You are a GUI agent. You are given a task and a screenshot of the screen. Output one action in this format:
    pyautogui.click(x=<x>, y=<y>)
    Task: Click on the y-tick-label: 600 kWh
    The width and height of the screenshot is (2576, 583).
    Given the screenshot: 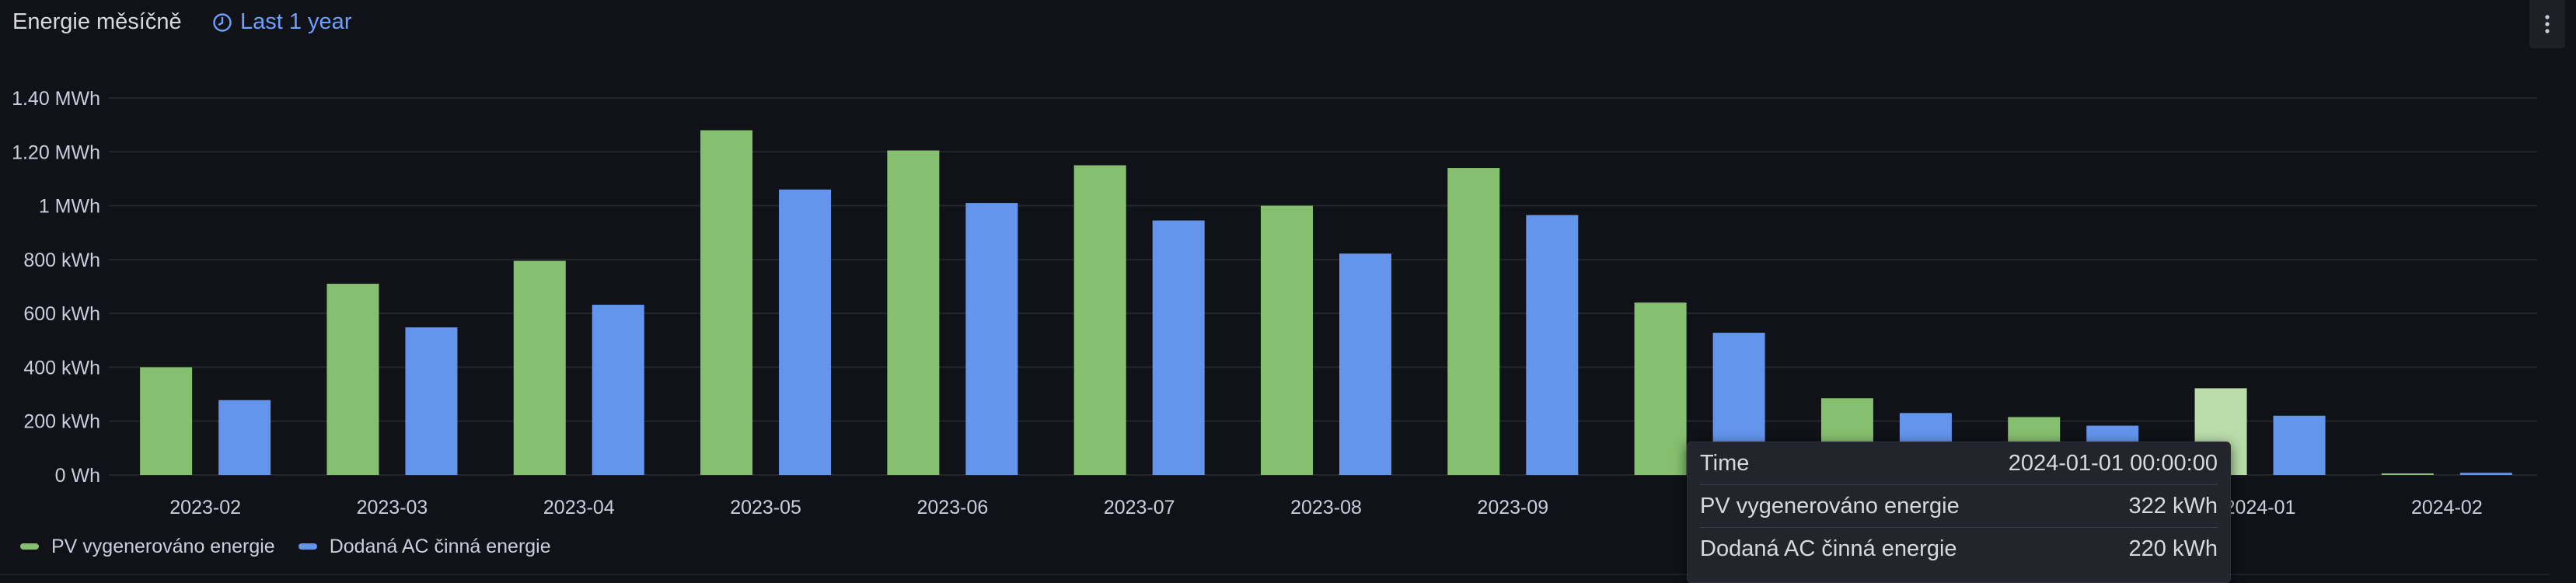 What is the action you would take?
    pyautogui.click(x=62, y=314)
    